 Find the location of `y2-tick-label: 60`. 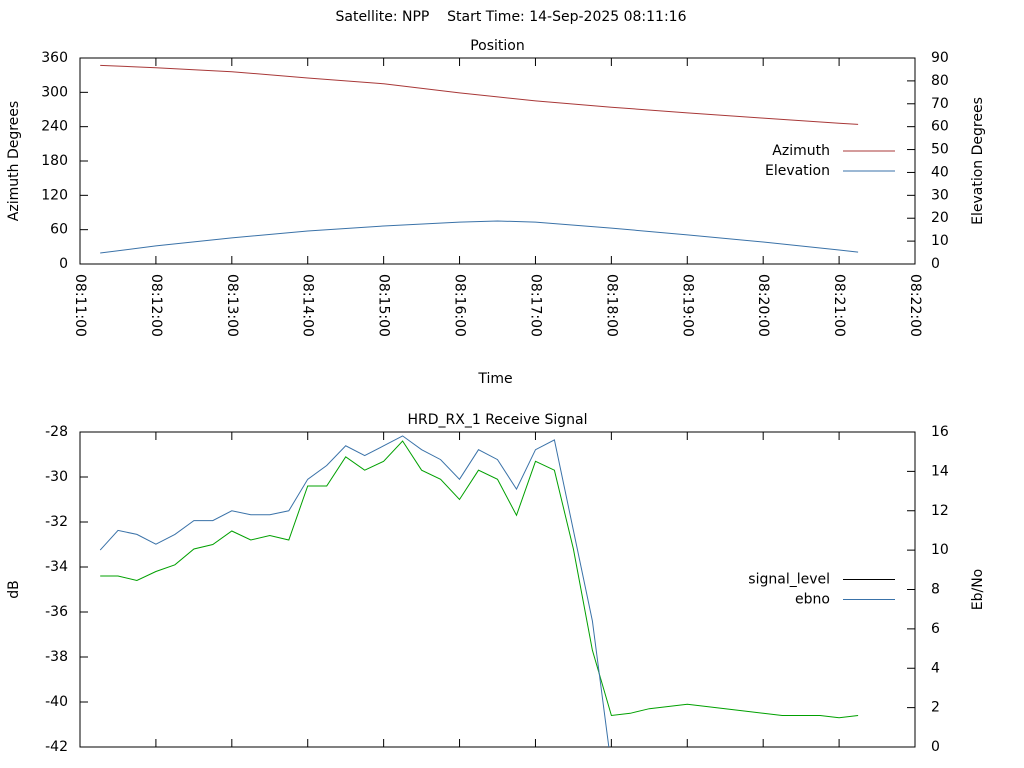

y2-tick-label: 60 is located at coordinates (940, 127).